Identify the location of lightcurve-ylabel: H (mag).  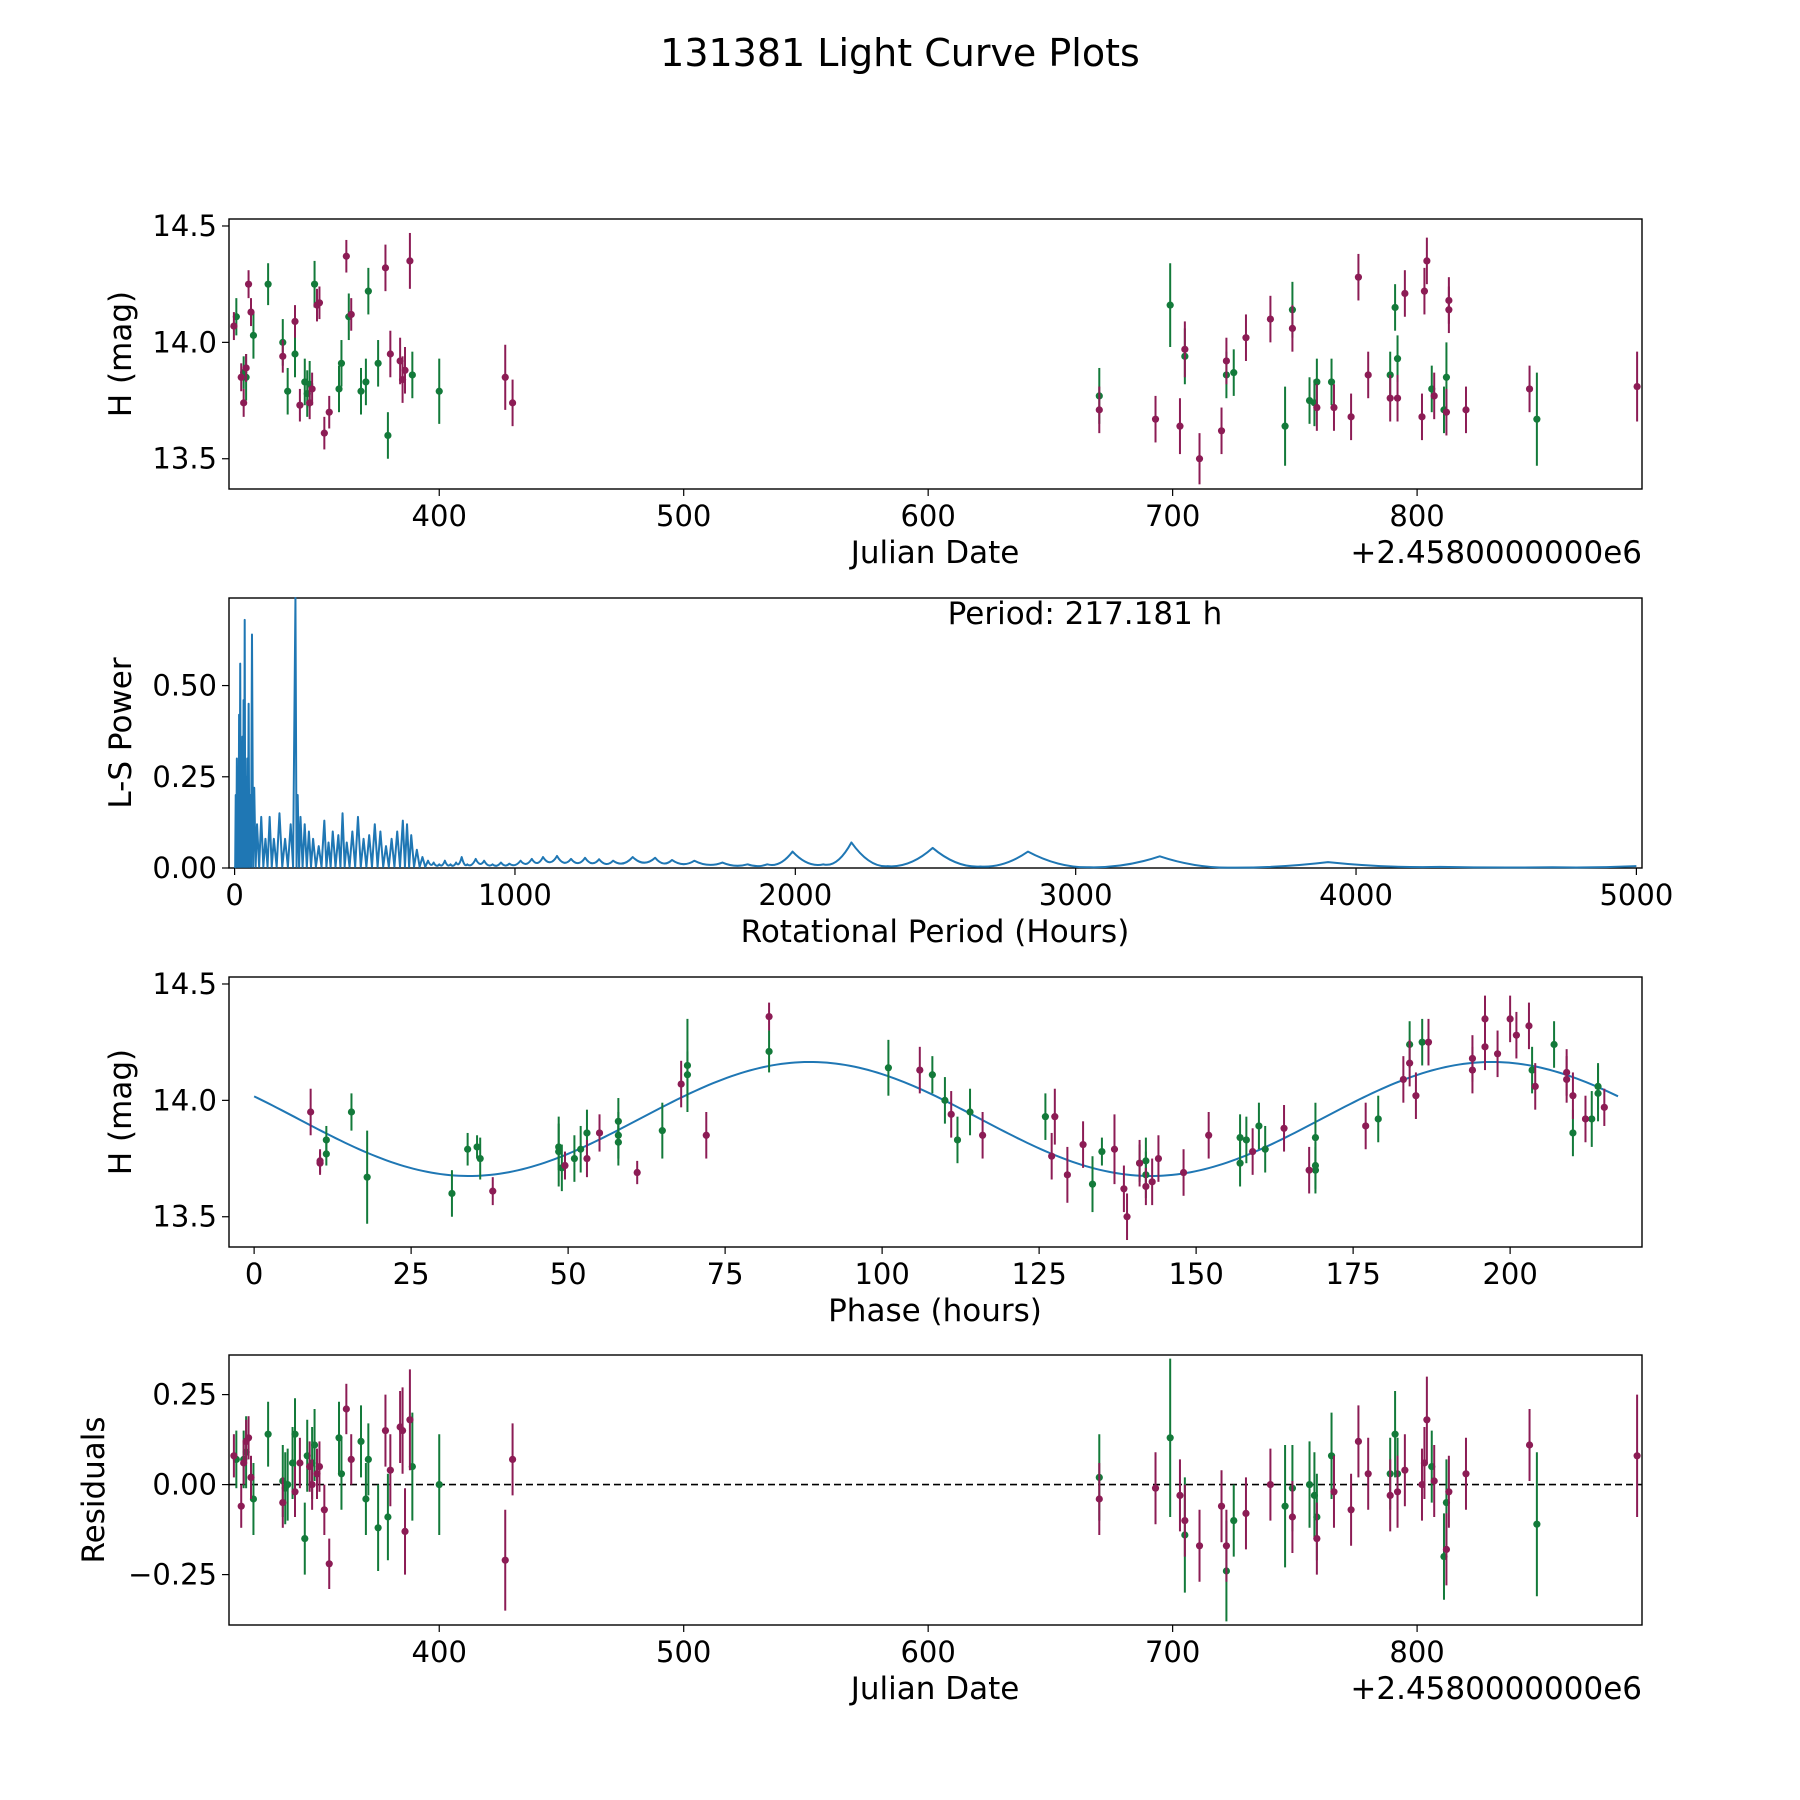
(121, 354).